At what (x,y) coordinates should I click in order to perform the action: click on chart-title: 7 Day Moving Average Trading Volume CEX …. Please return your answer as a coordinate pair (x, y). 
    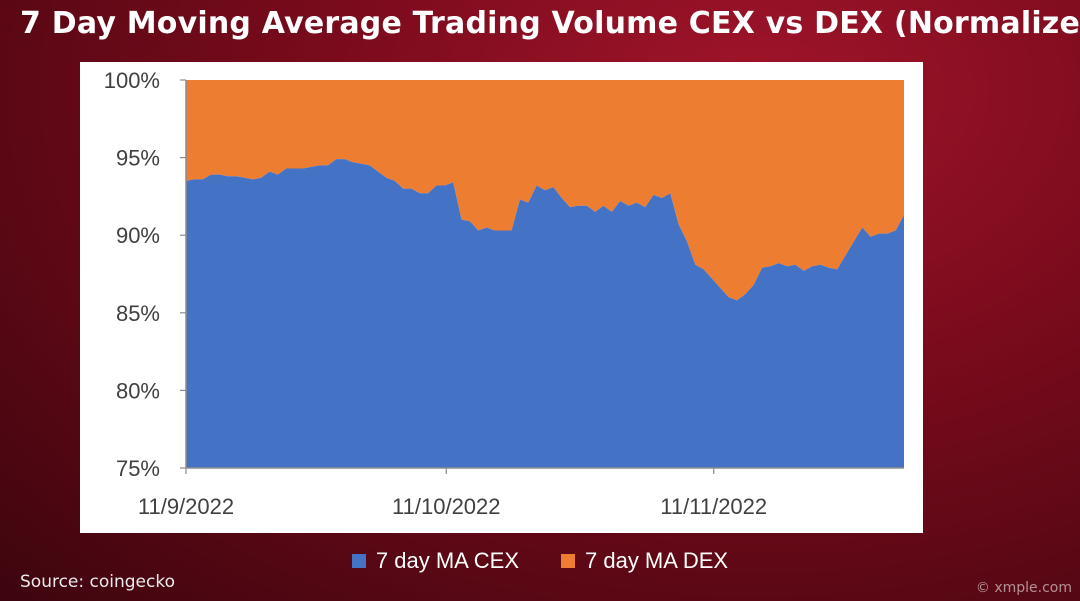
    Looking at the image, I should click on (550, 23).